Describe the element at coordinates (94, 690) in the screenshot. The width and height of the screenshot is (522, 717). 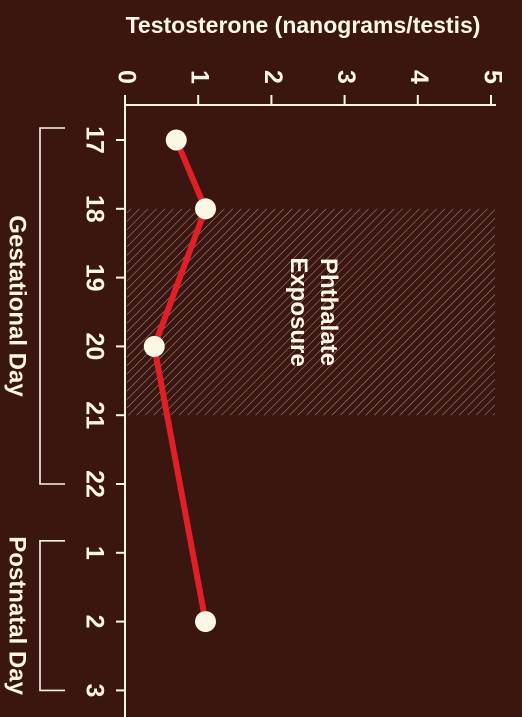
I see `day-tick-label: 3` at that location.